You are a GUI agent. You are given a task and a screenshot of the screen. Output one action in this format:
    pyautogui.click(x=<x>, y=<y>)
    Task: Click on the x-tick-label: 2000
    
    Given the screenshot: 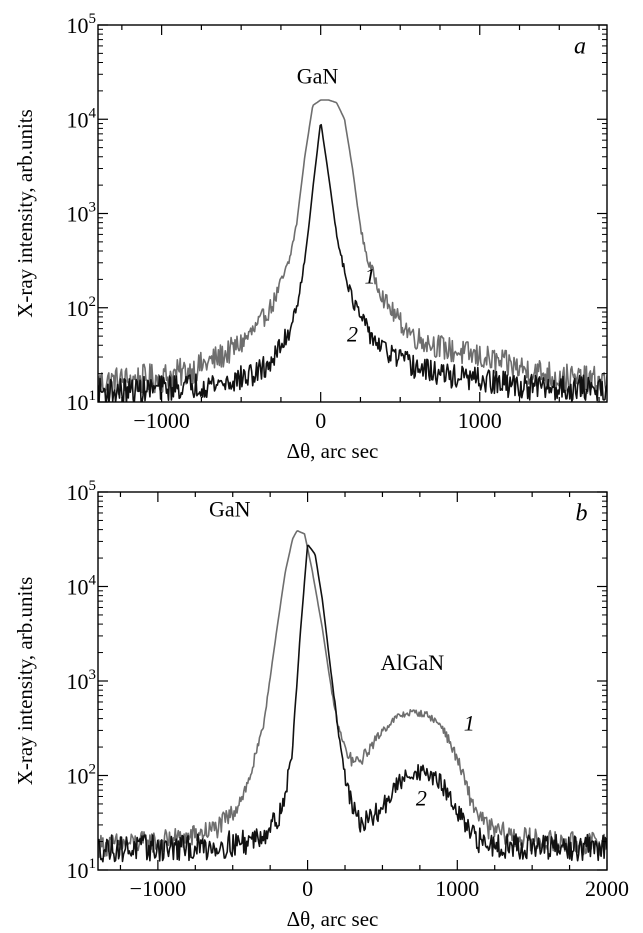 What is the action you would take?
    pyautogui.click(x=607, y=888)
    